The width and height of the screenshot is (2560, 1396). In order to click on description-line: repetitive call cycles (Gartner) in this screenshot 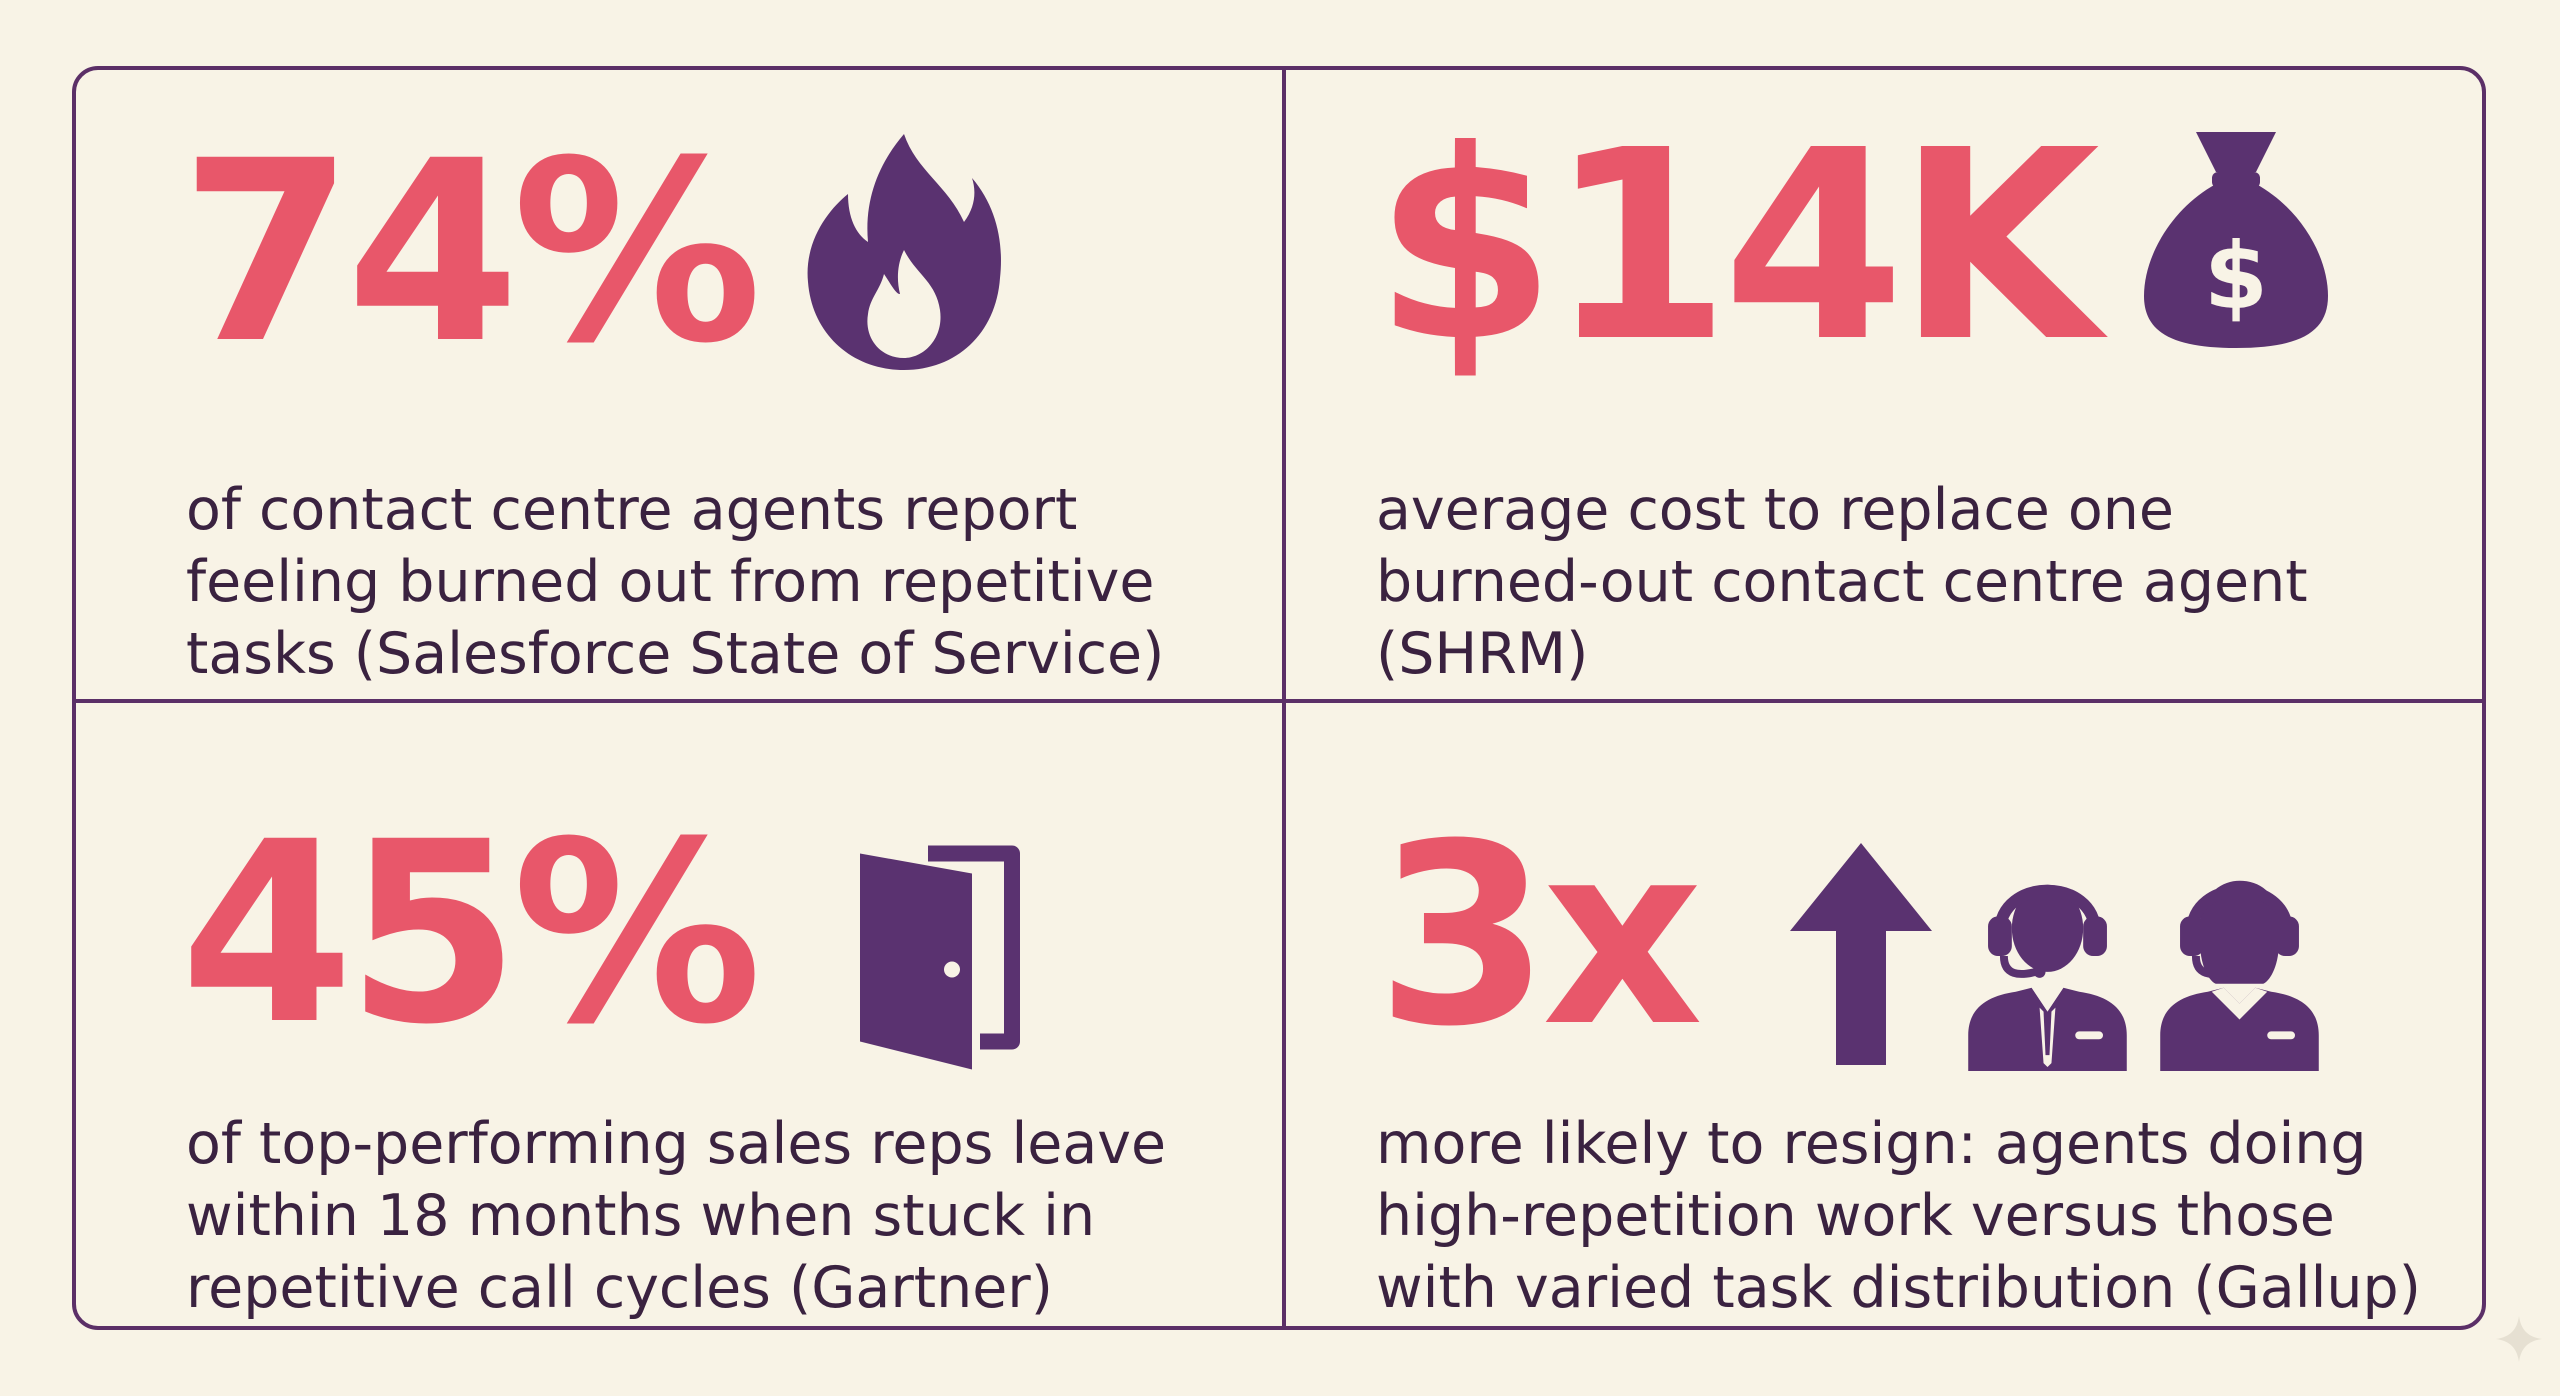, I will do `click(619, 1288)`.